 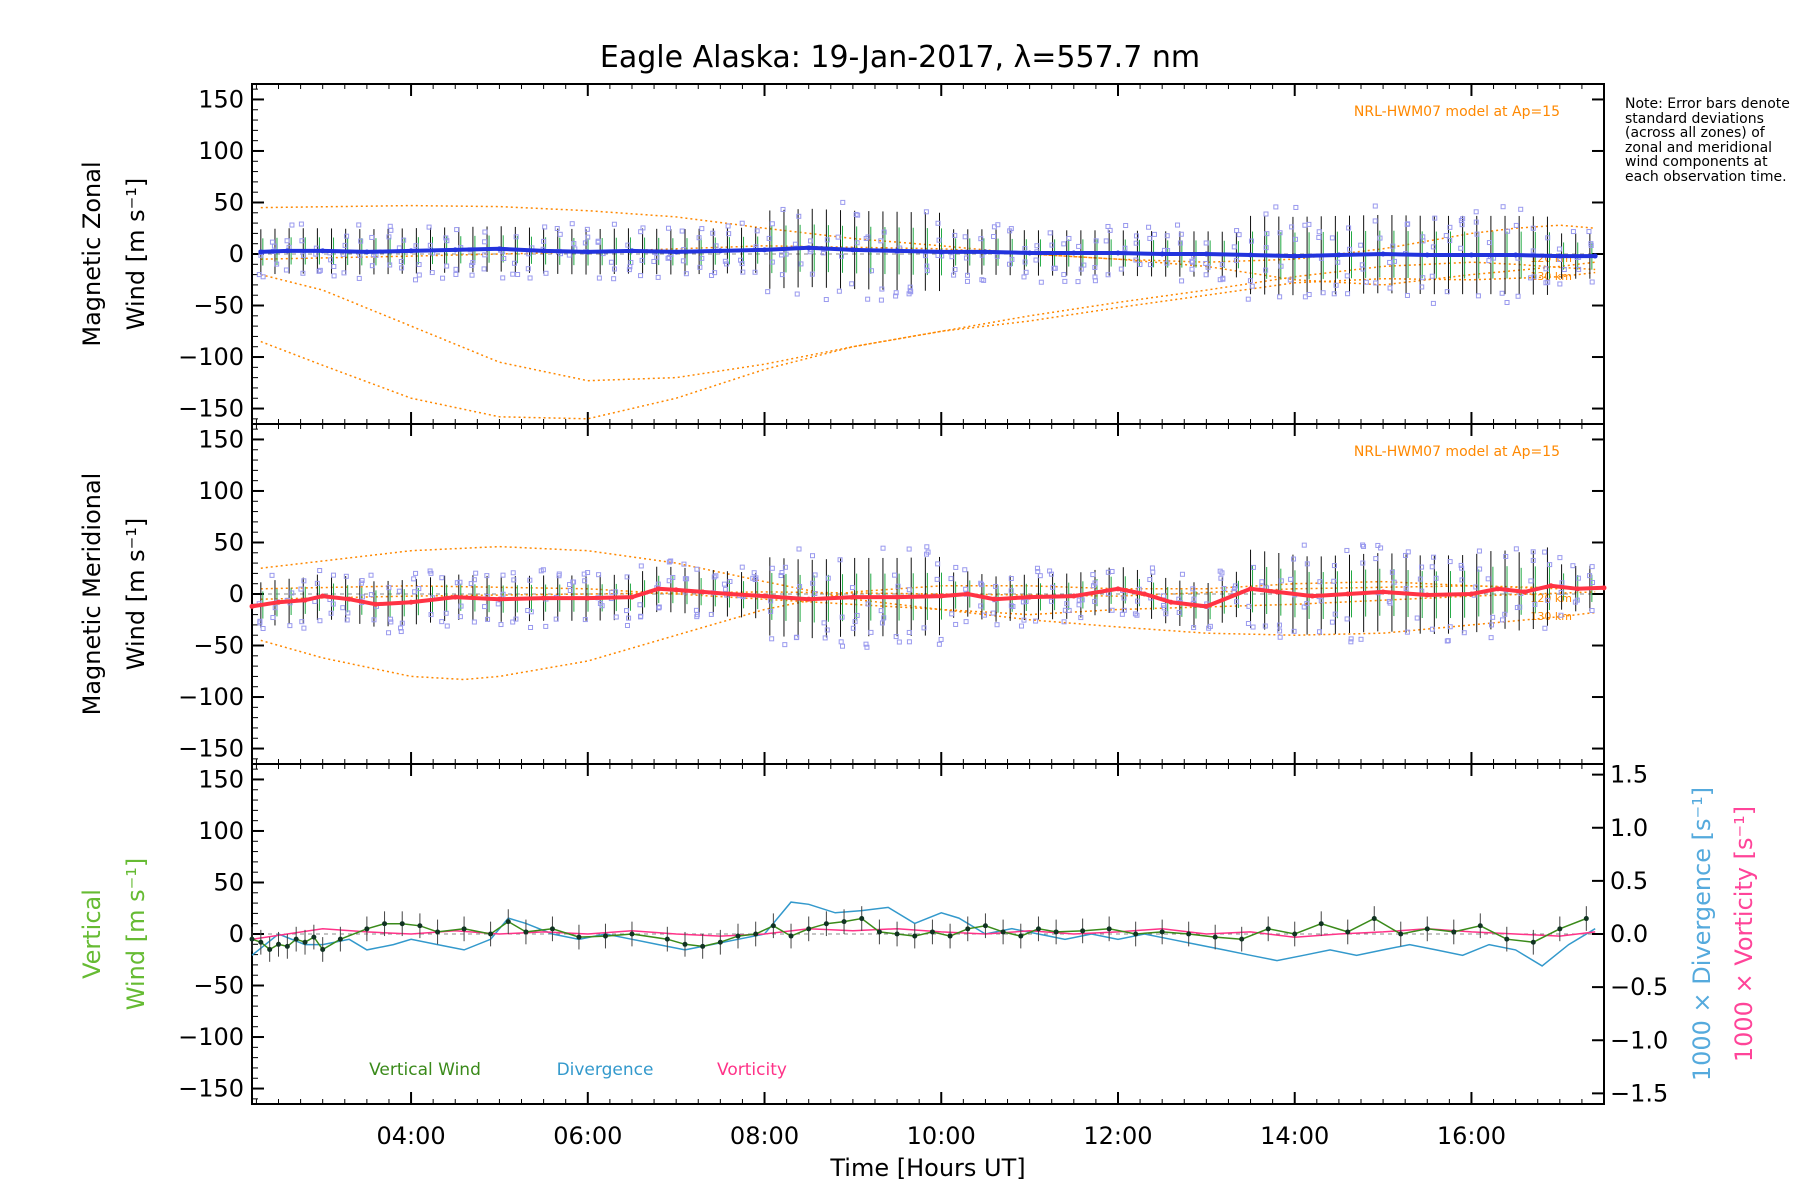 What do you see at coordinates (221, 99) in the screenshot?
I see `y-tick-label: 150` at bounding box center [221, 99].